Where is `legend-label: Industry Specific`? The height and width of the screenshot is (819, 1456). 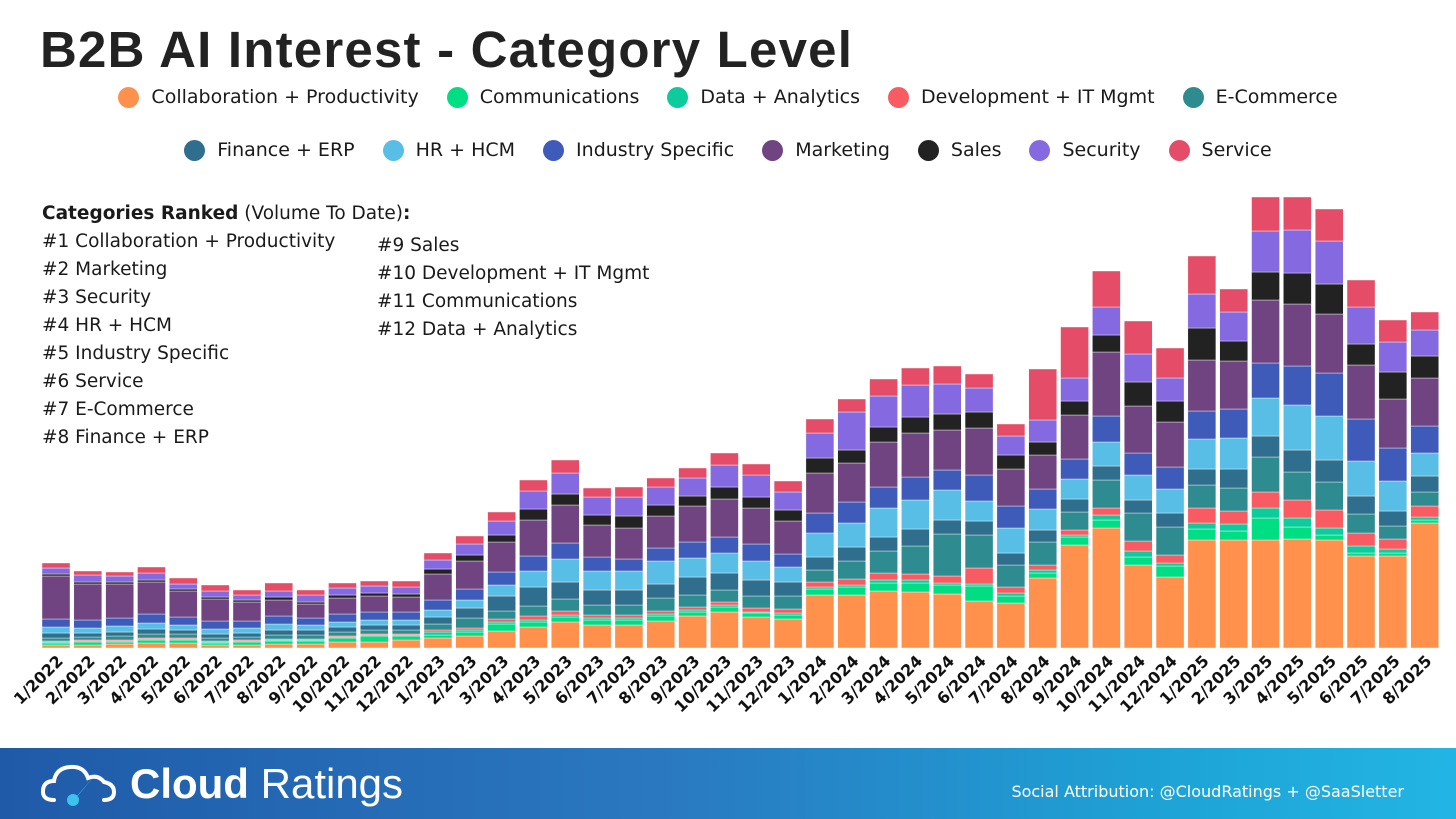 legend-label: Industry Specific is located at coordinates (655, 150).